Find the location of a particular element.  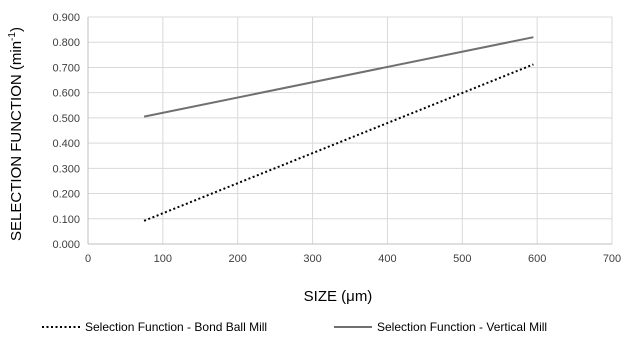

y-tick-label: 0.200 is located at coordinates (66, 195).